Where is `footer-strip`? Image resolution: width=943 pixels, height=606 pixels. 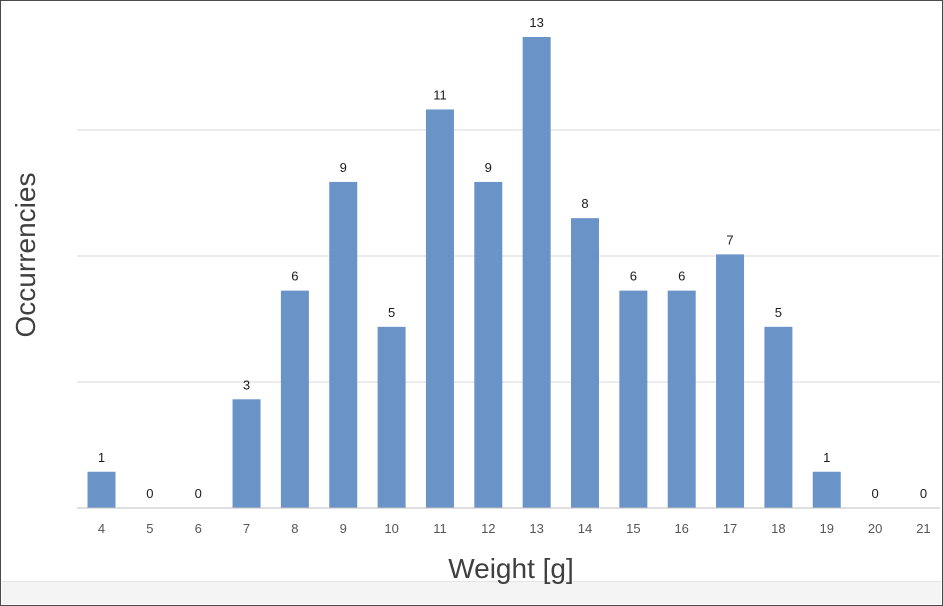 footer-strip is located at coordinates (471, 592).